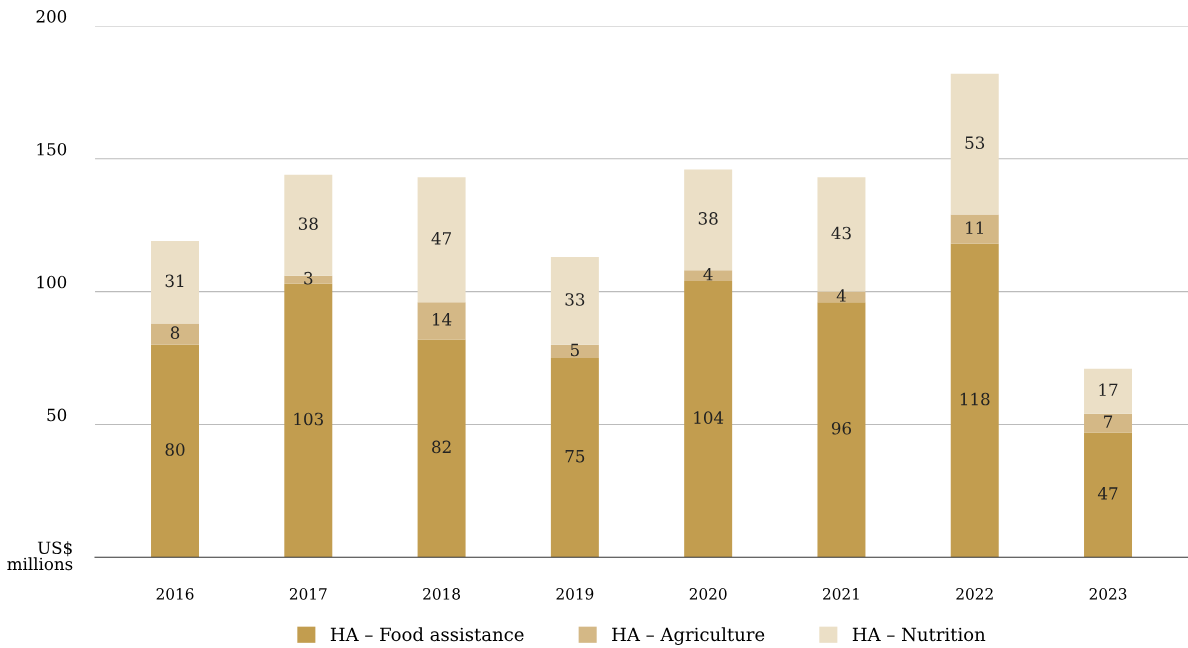 This screenshot has height=648, width=1188. What do you see at coordinates (975, 399) in the screenshot?
I see `data-label: 118` at bounding box center [975, 399].